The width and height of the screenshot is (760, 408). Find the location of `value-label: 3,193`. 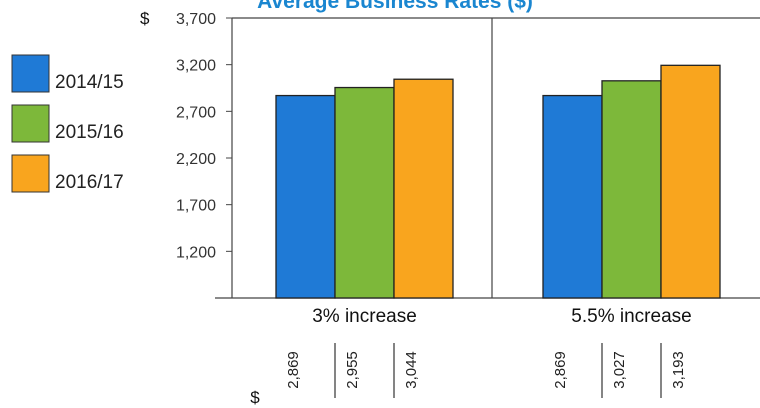

value-label: 3,193 is located at coordinates (678, 370).